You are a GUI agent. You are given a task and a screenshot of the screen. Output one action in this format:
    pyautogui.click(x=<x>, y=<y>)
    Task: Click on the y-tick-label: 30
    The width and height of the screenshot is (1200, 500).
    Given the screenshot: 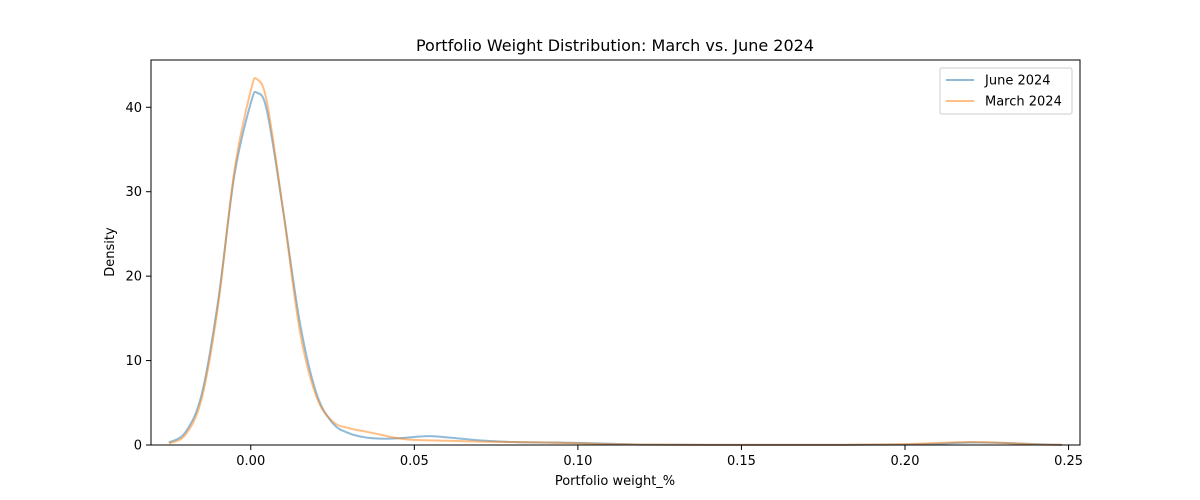 What is the action you would take?
    pyautogui.click(x=133, y=192)
    